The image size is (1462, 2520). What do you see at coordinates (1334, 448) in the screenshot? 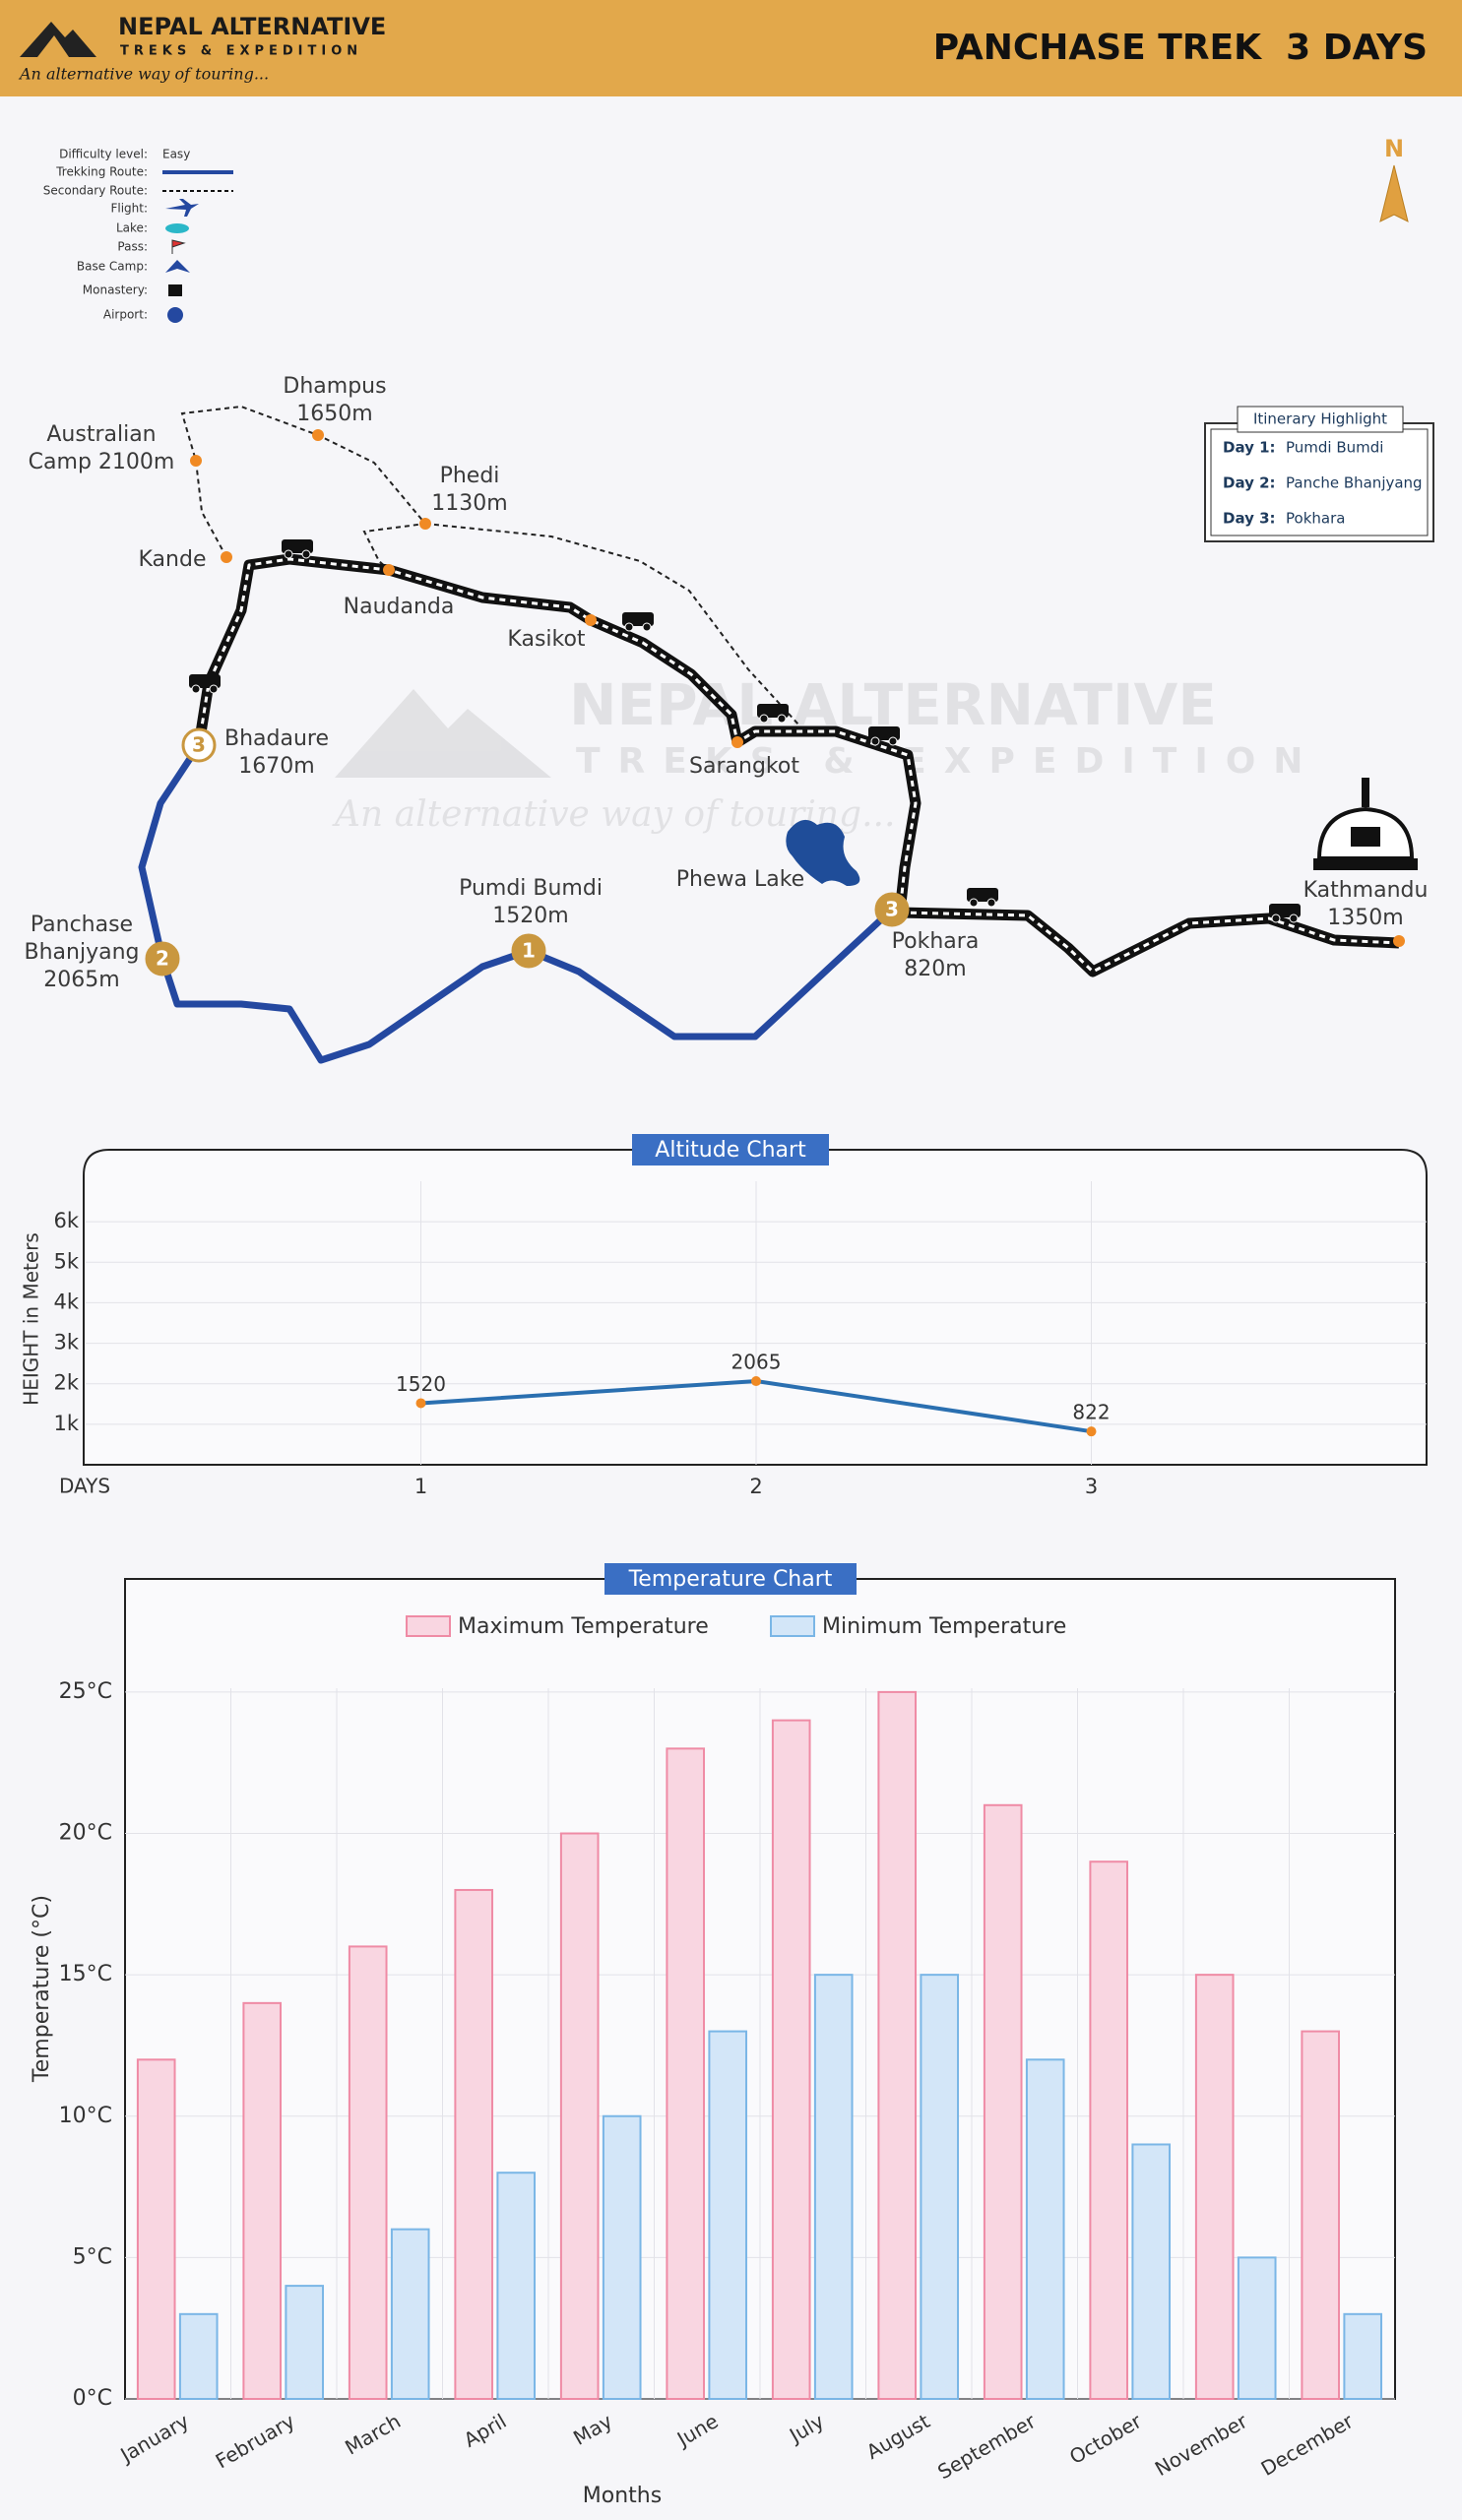
I see `itinerary-place: Pumdi Bumdi` at bounding box center [1334, 448].